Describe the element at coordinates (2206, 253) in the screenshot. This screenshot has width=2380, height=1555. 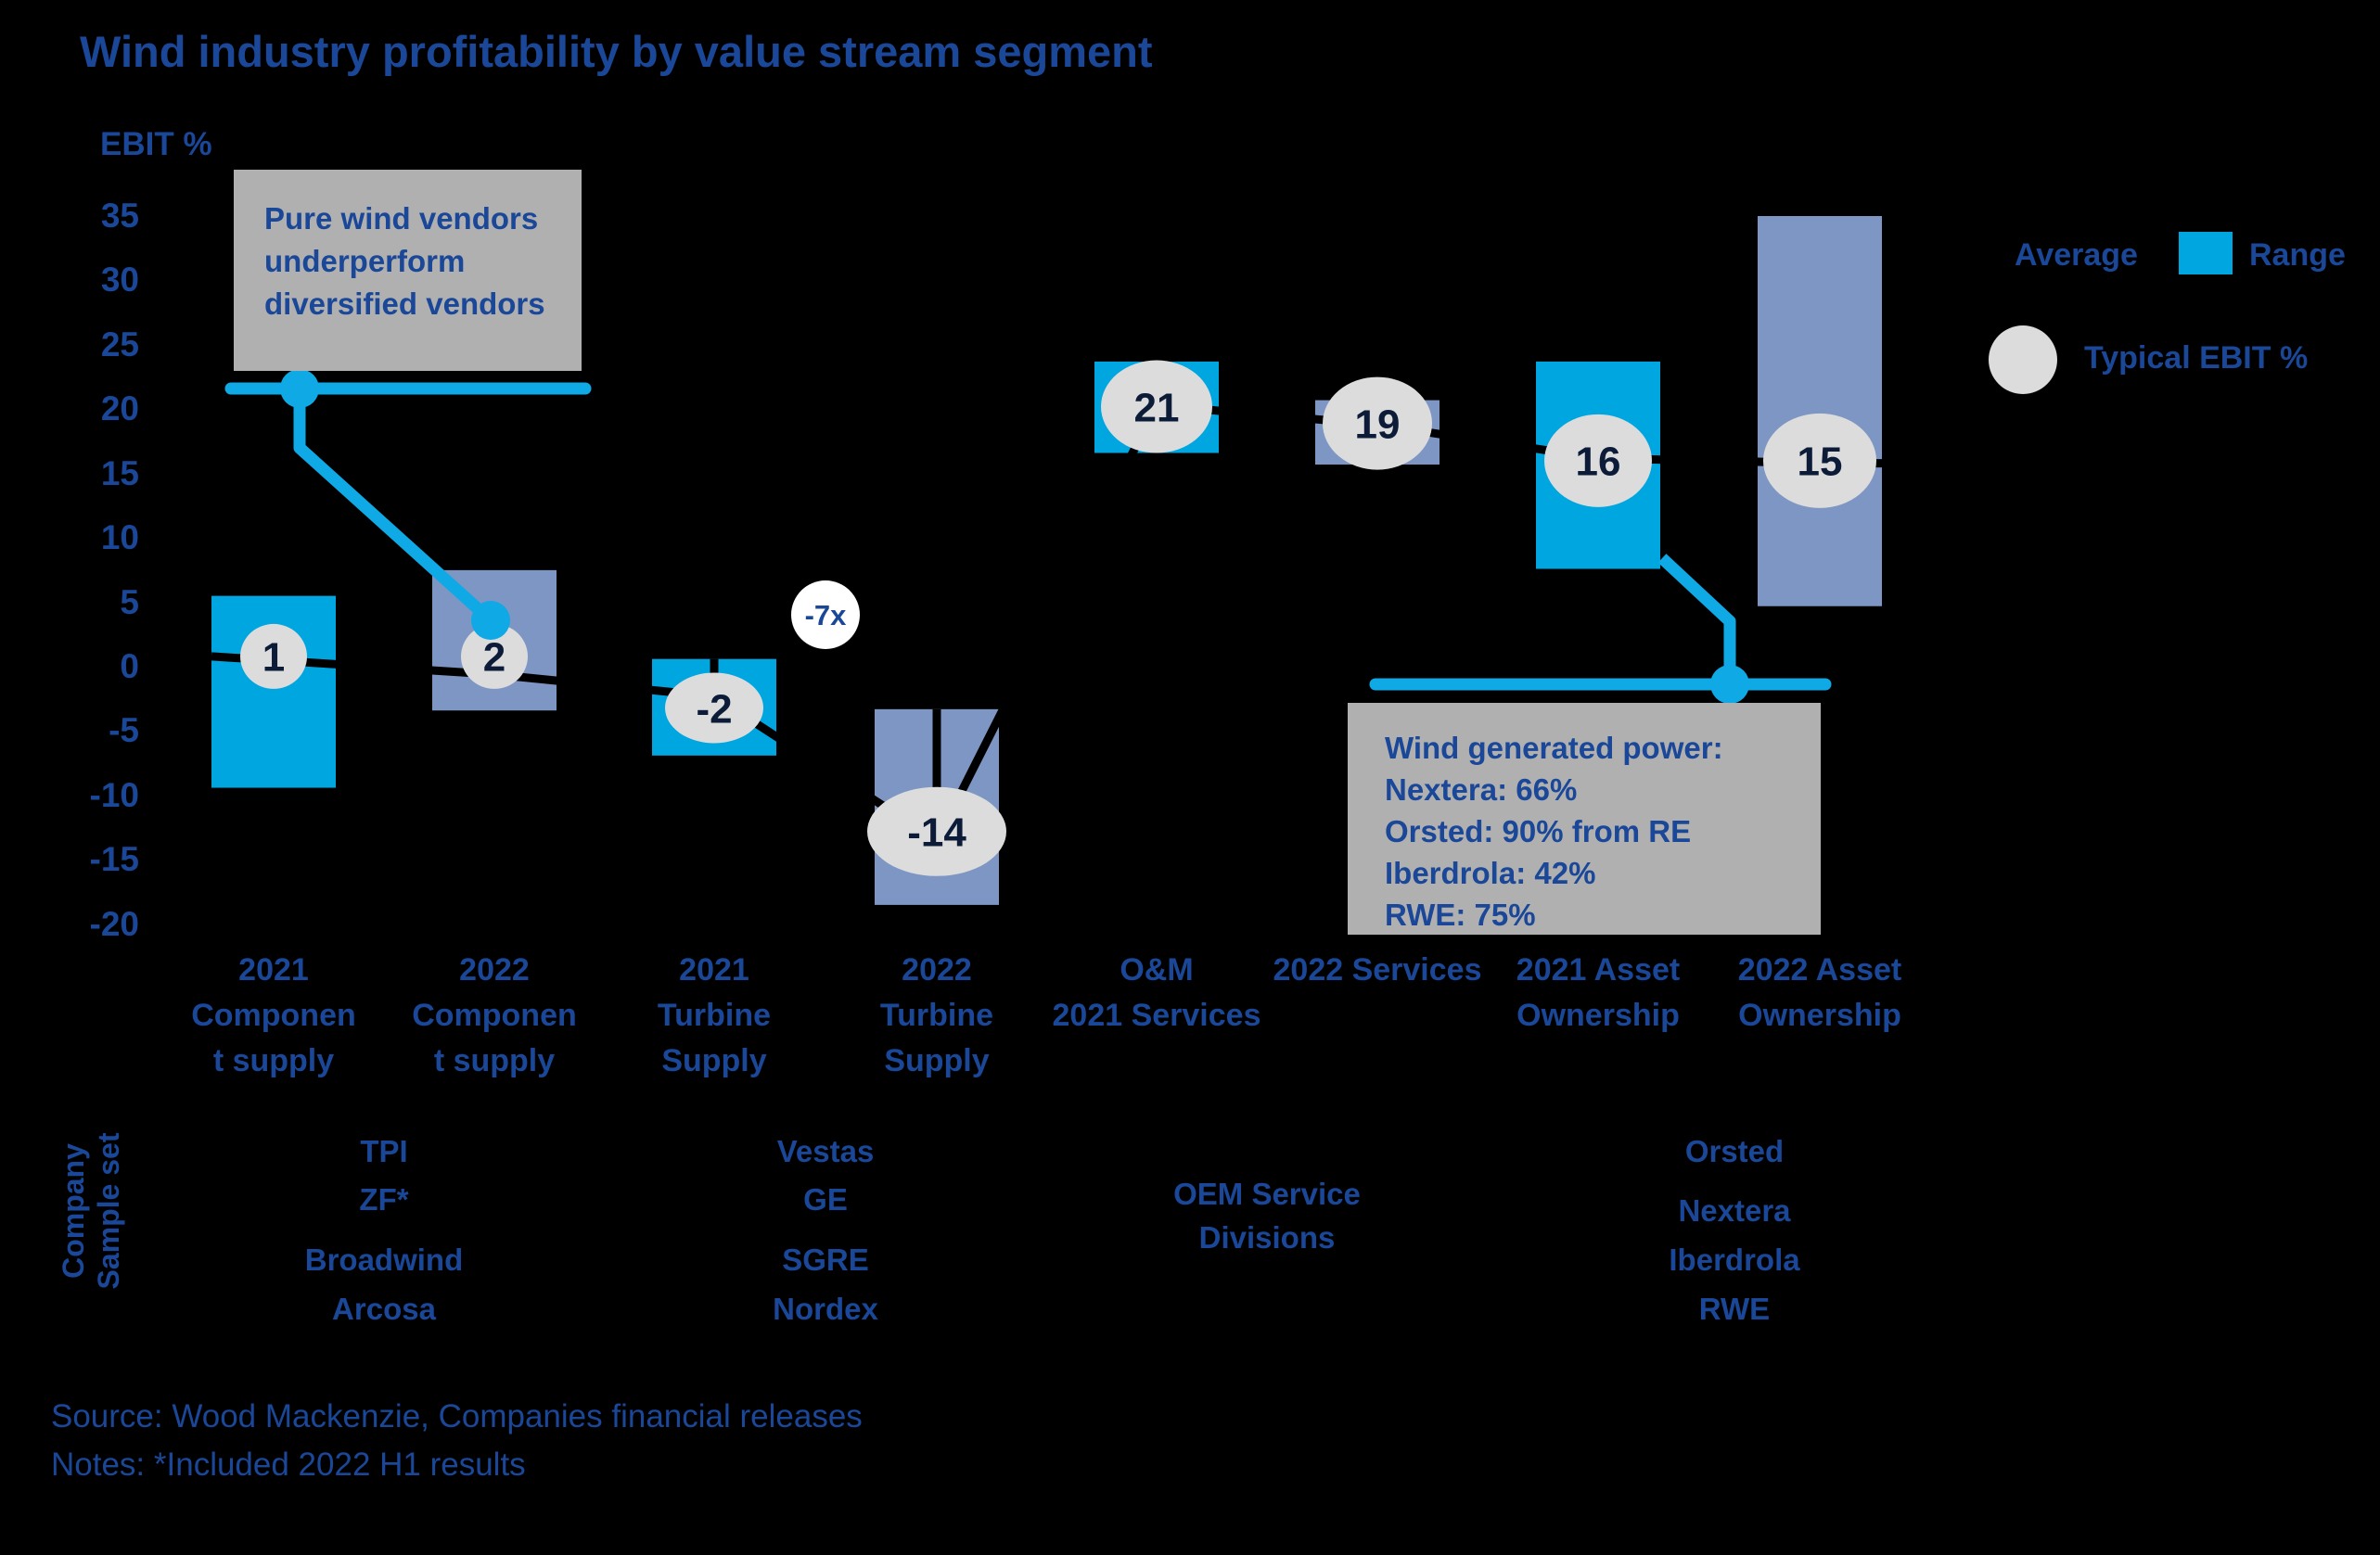
I see `legend-range-swatch` at that location.